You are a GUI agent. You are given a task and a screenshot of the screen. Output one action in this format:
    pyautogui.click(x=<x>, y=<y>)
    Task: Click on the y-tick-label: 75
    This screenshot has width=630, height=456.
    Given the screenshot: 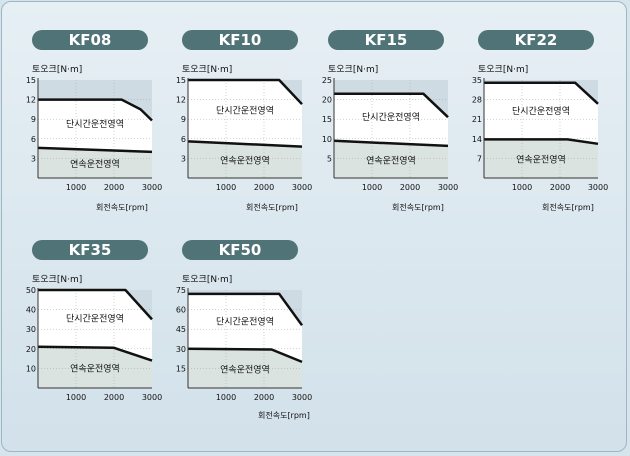 What is the action you would take?
    pyautogui.click(x=181, y=290)
    